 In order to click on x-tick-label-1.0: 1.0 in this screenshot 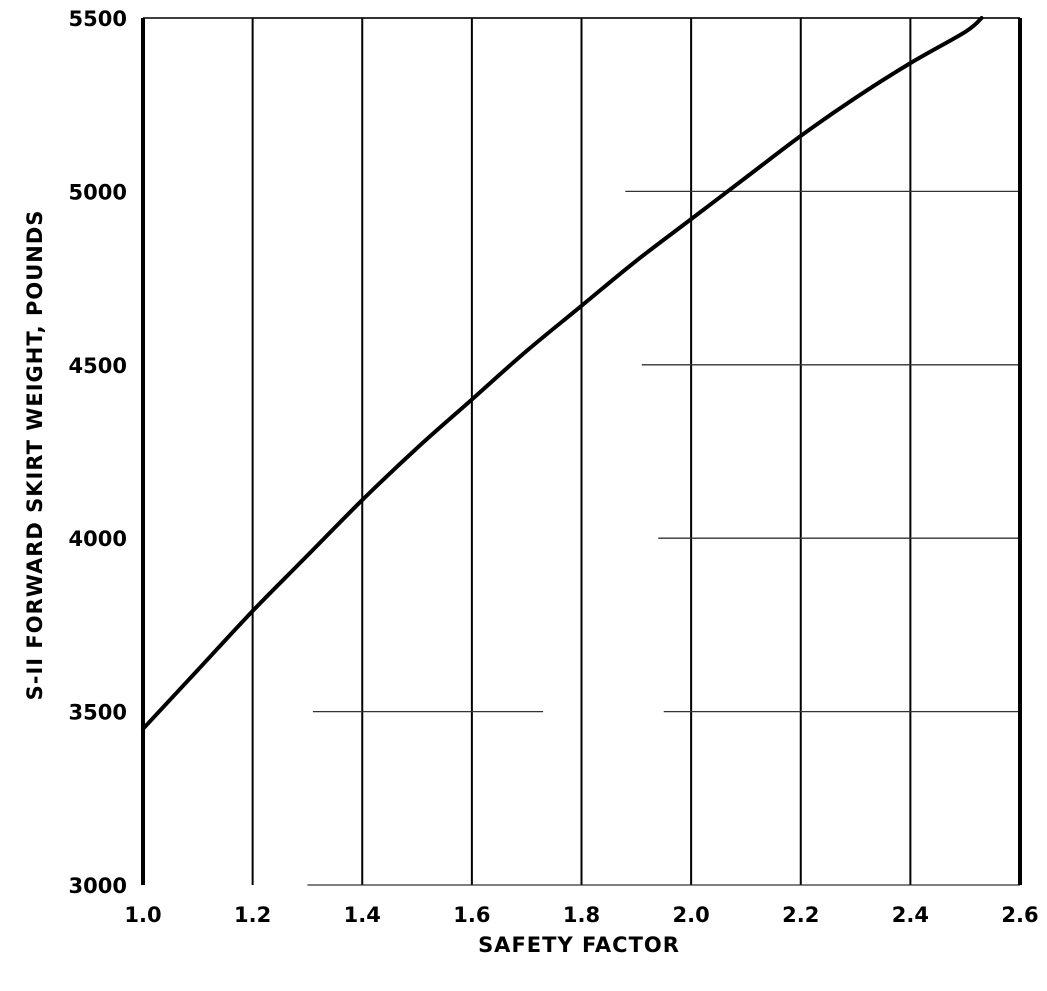, I will do `click(142, 915)`.